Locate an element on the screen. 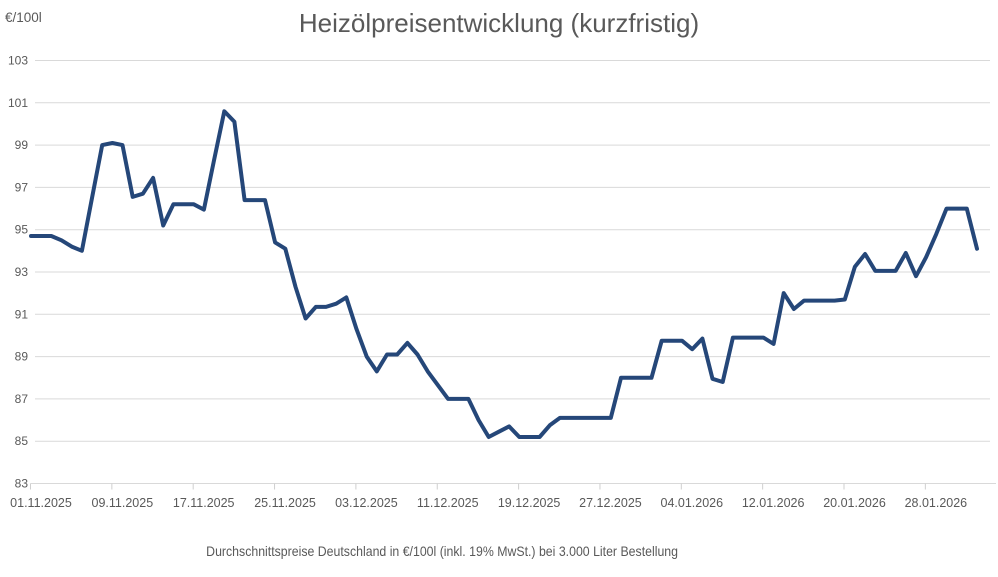 Image resolution: width=998 pixels, height=577 pixels. y-axis-tick-label: 91 is located at coordinates (22, 314).